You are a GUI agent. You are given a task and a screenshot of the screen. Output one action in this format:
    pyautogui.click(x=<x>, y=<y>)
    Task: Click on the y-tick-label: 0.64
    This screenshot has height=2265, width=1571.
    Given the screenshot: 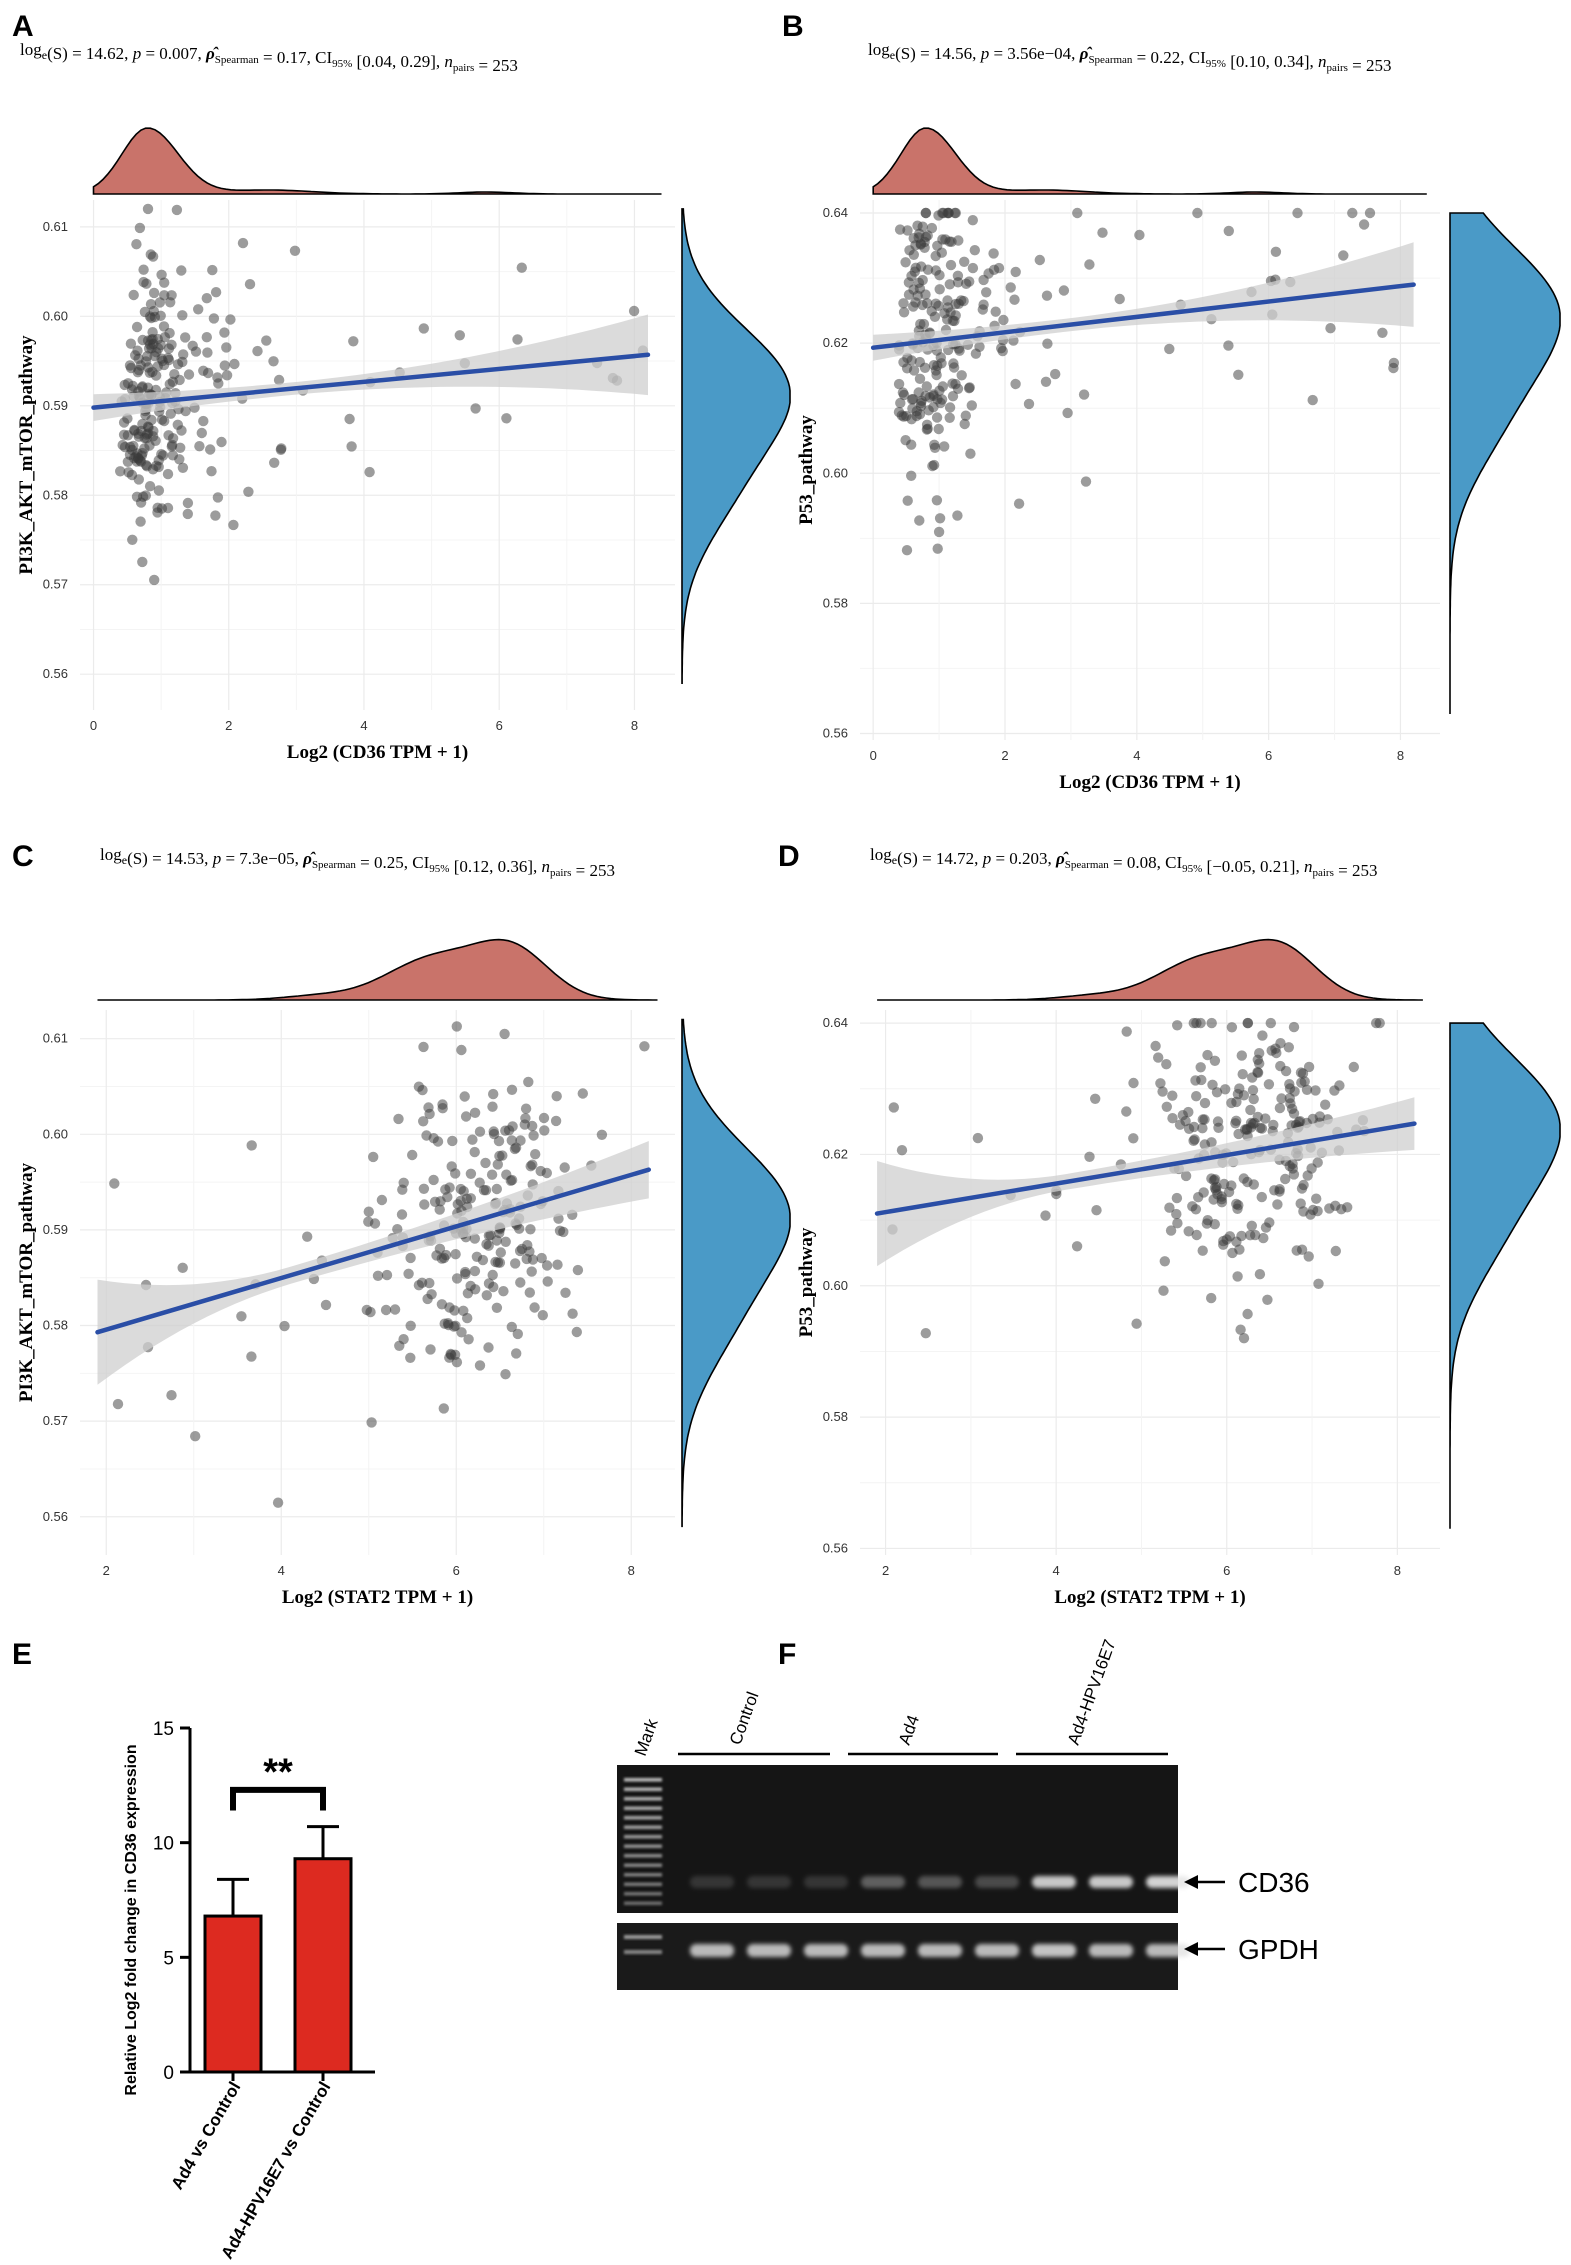 What is the action you would take?
    pyautogui.click(x=835, y=212)
    